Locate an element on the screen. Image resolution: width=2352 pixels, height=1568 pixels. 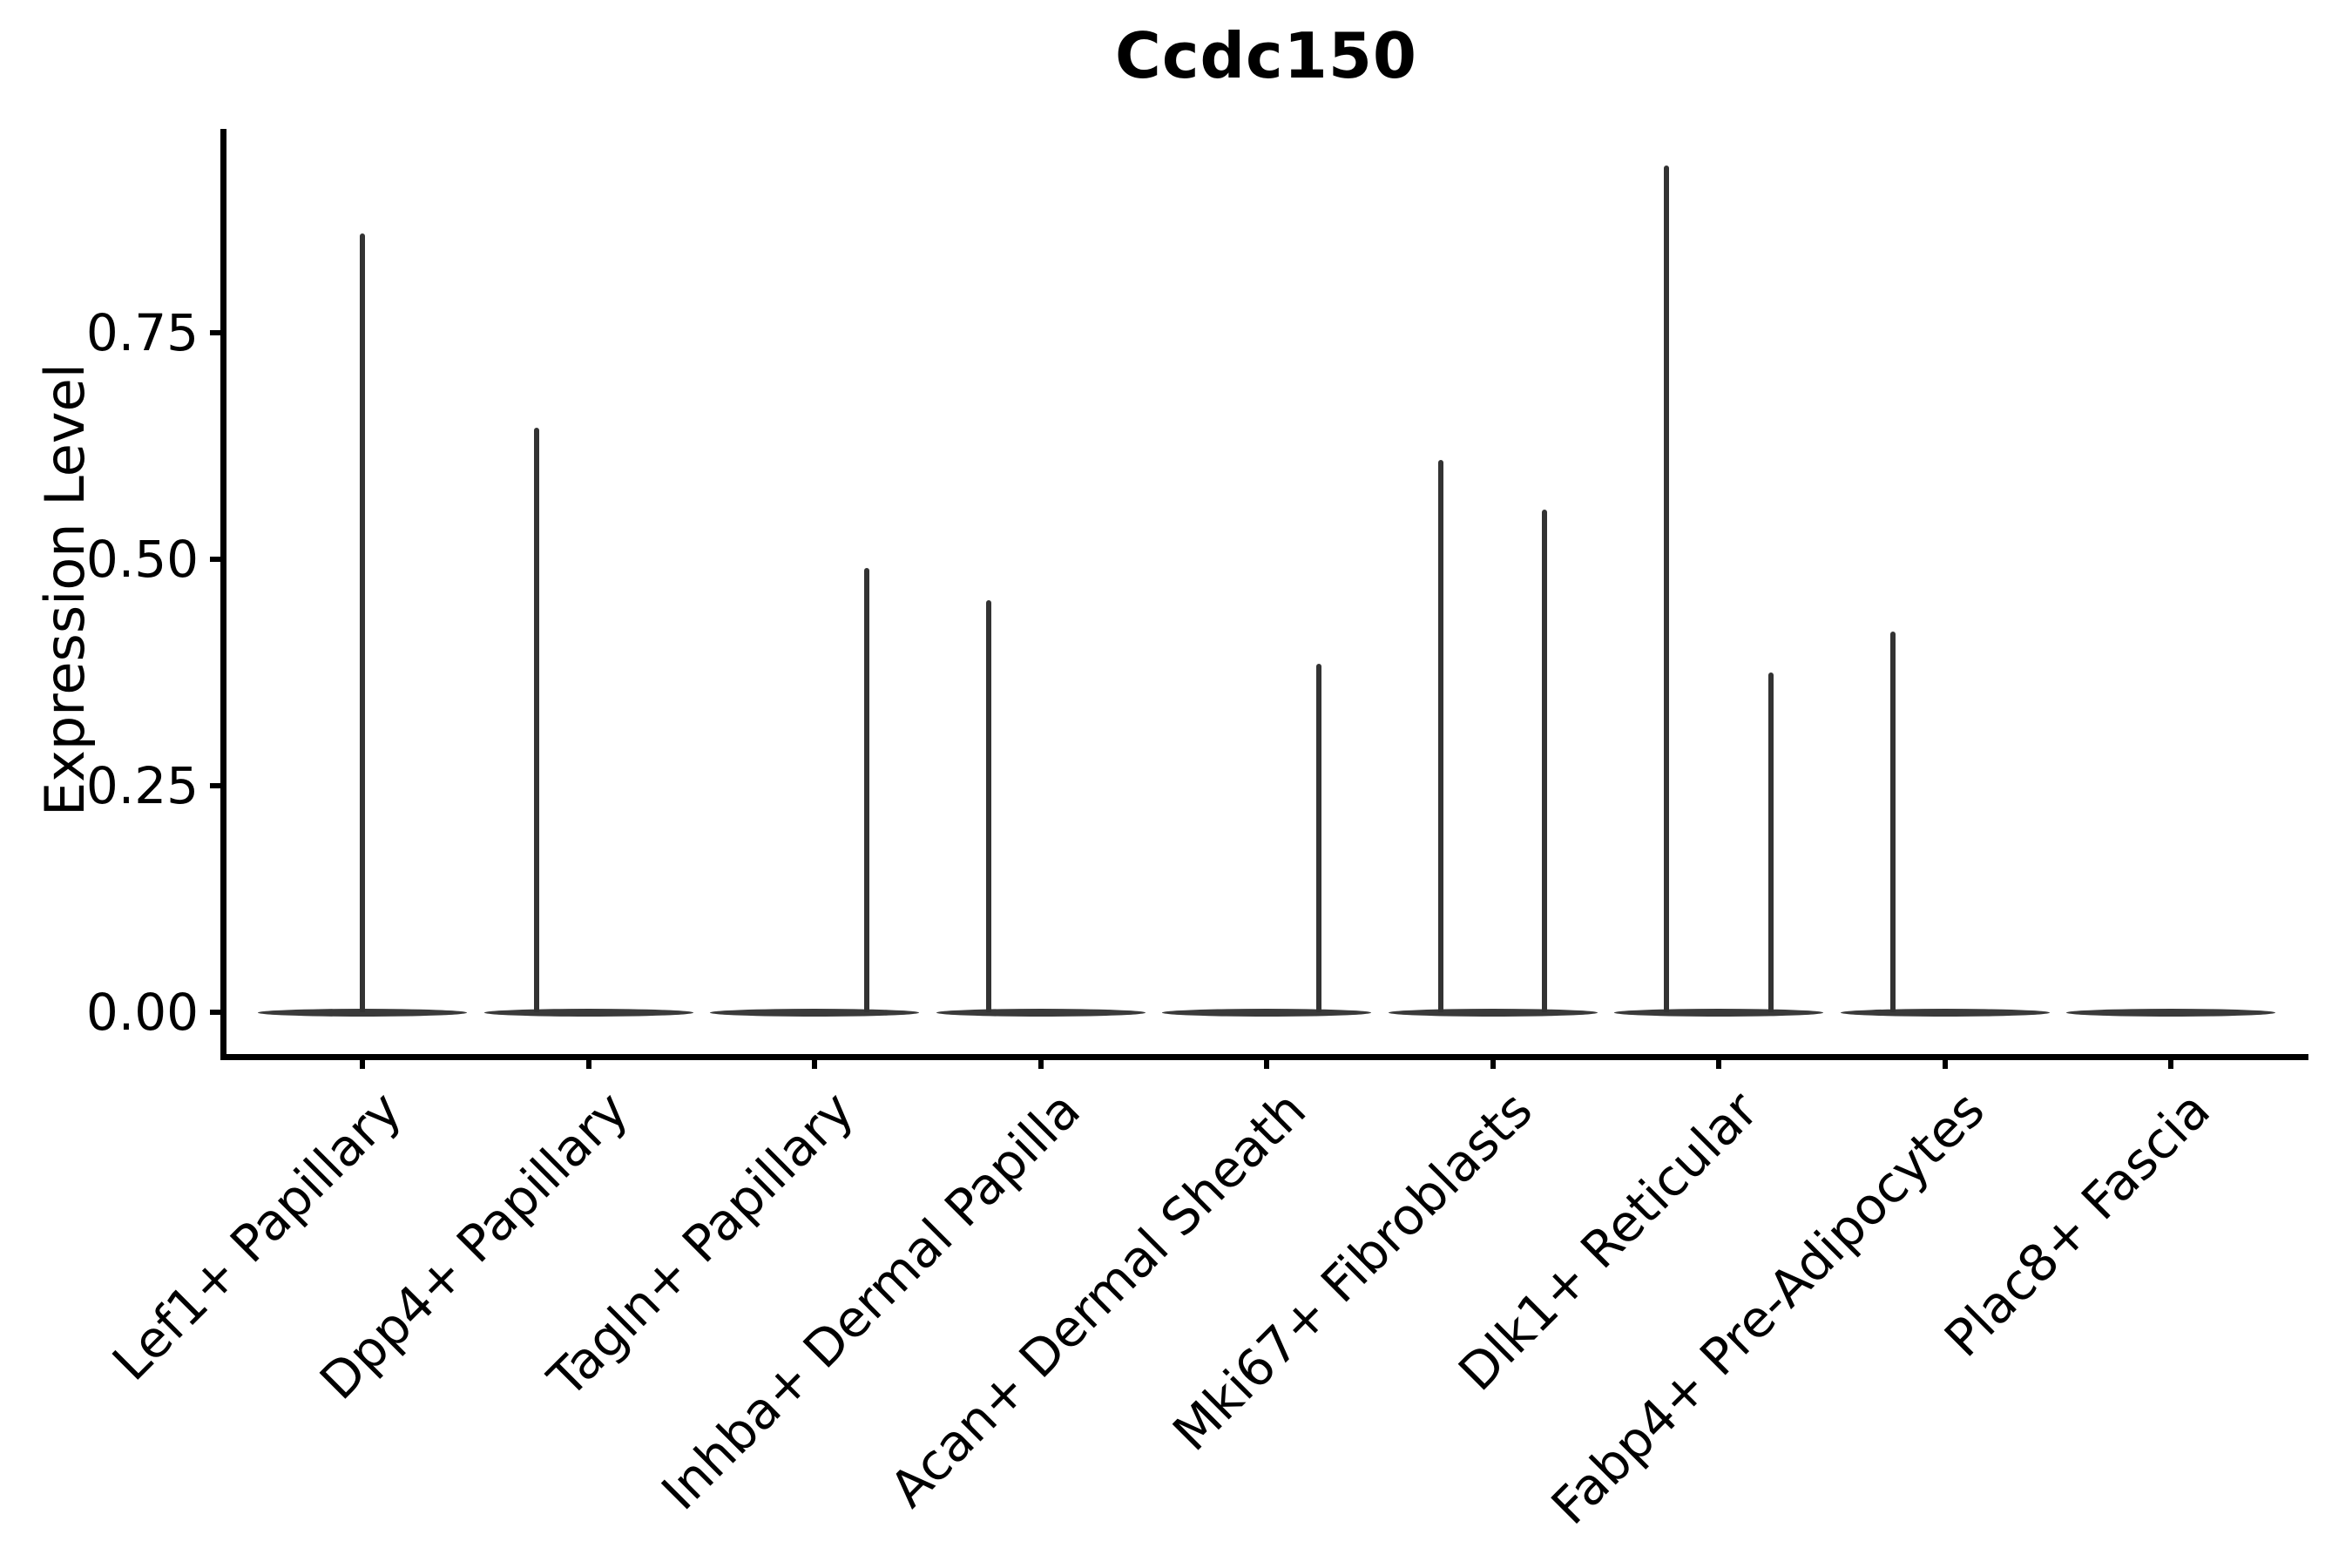
y-tick-label: 0.50 is located at coordinates (142, 559).